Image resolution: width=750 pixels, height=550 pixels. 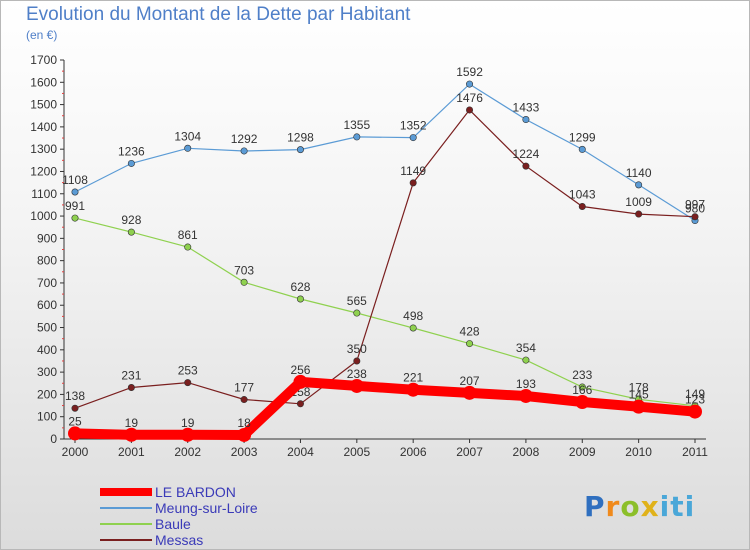 What do you see at coordinates (47, 417) in the screenshot?
I see `y-tick-label: 100` at bounding box center [47, 417].